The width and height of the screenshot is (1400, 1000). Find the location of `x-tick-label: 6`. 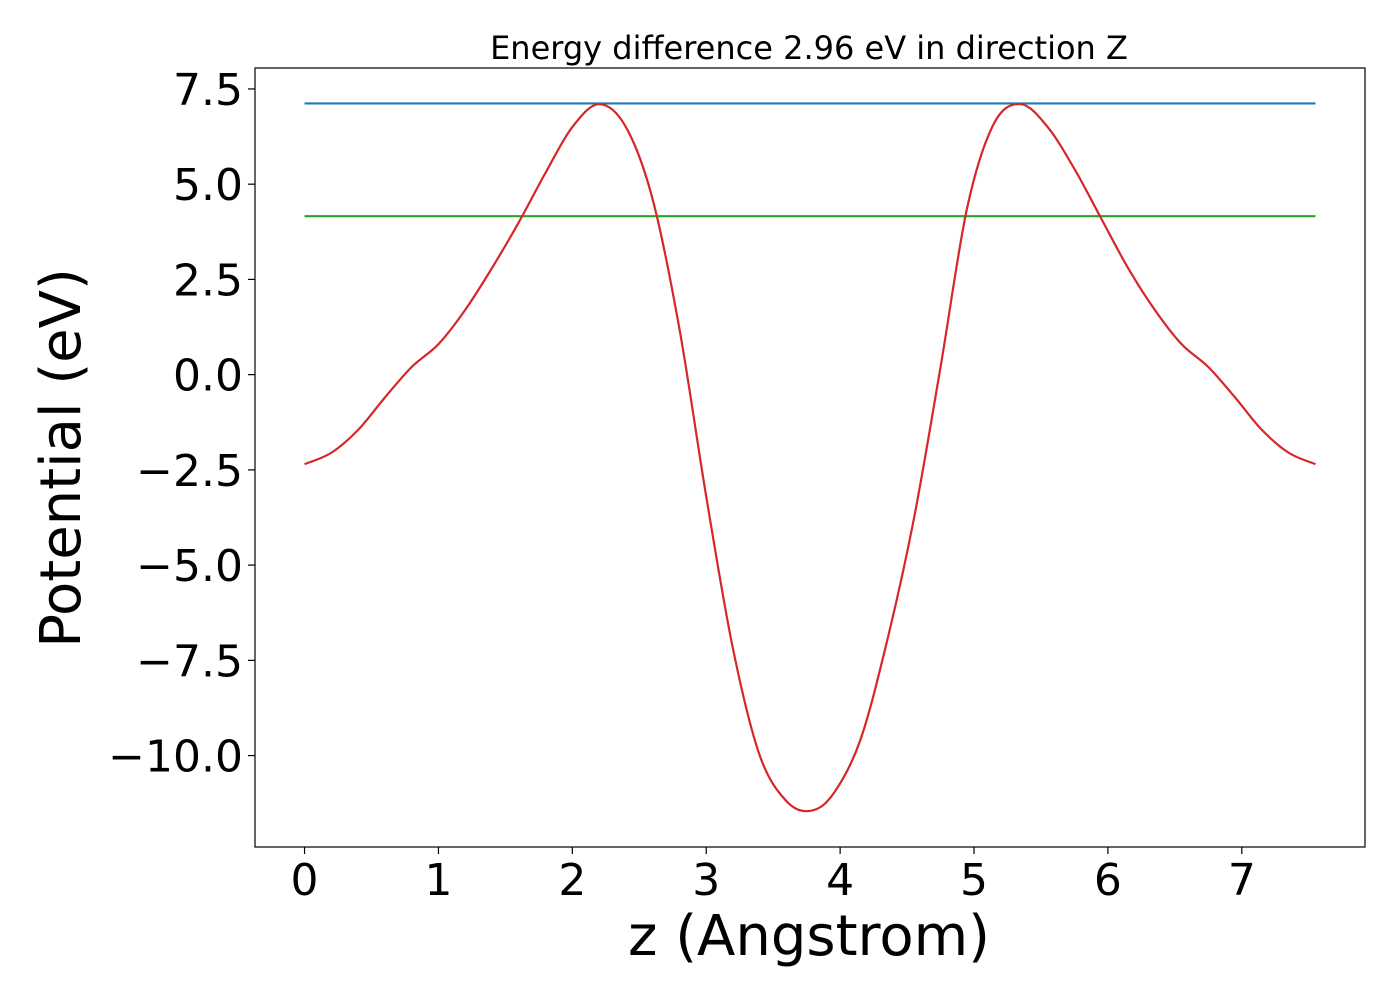

x-tick-label: 6 is located at coordinates (1108, 880).